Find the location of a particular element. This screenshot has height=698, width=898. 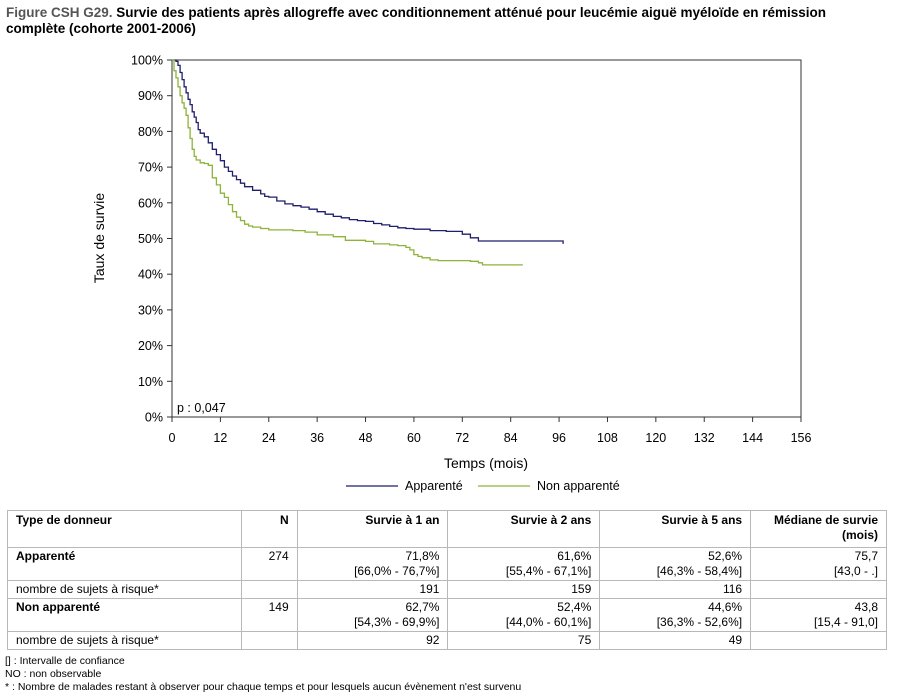

survival-5y: 52,6% [46,3% - 58,4%] is located at coordinates (675, 564).